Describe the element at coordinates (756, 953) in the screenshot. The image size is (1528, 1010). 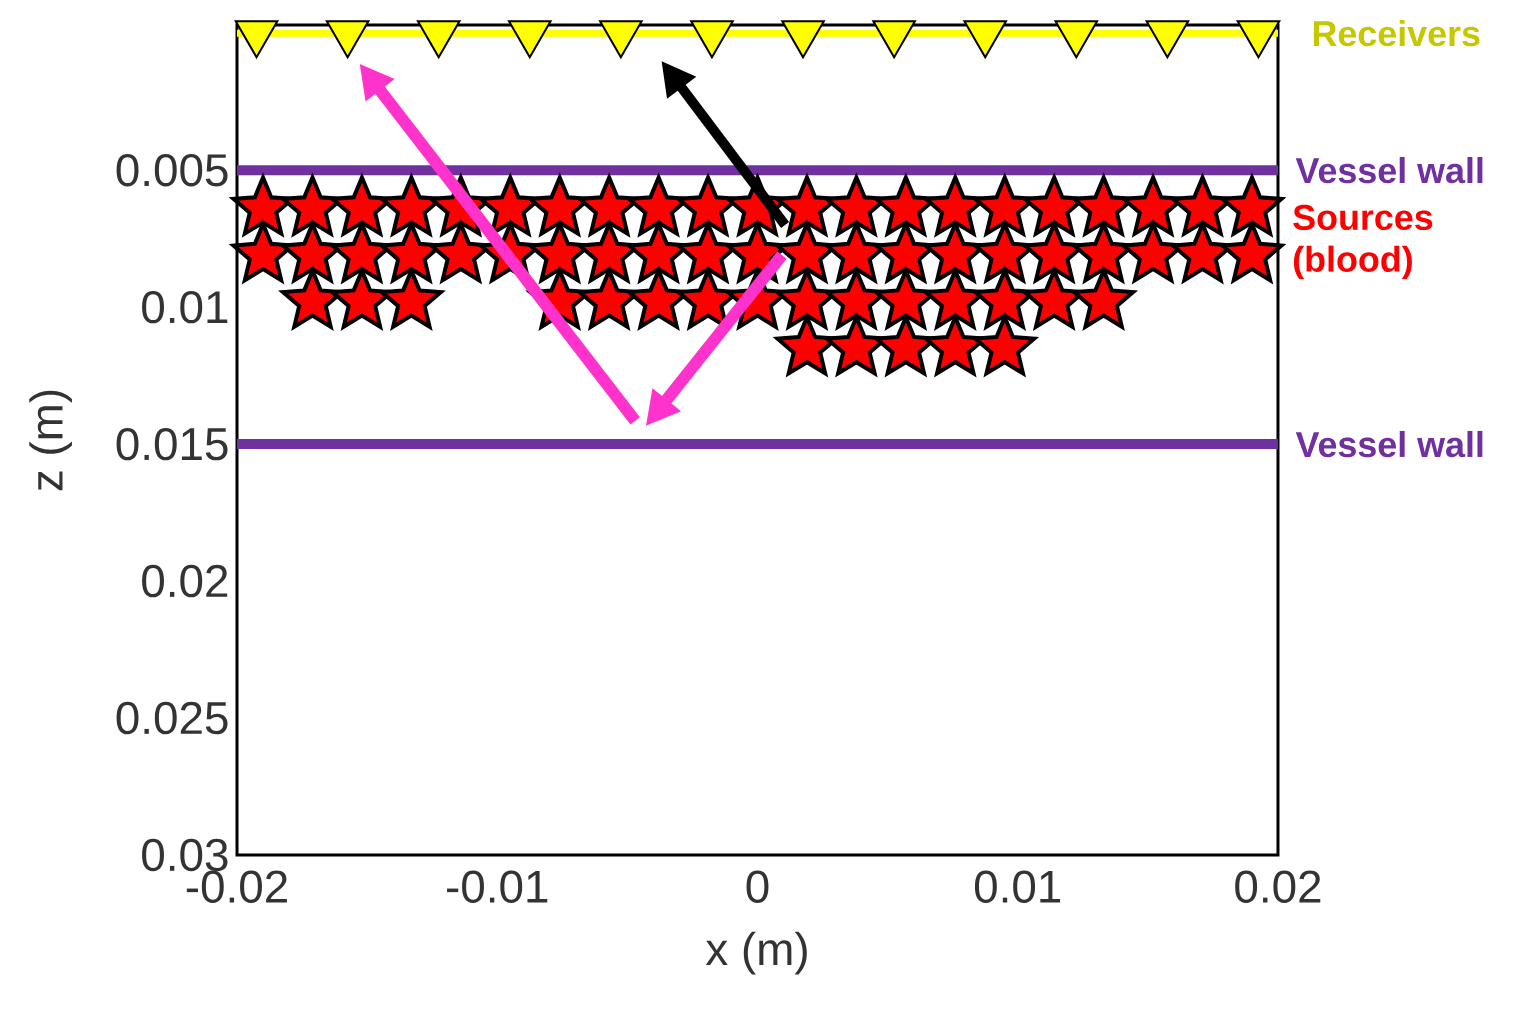
I see `x-axis-title: x (m)` at that location.